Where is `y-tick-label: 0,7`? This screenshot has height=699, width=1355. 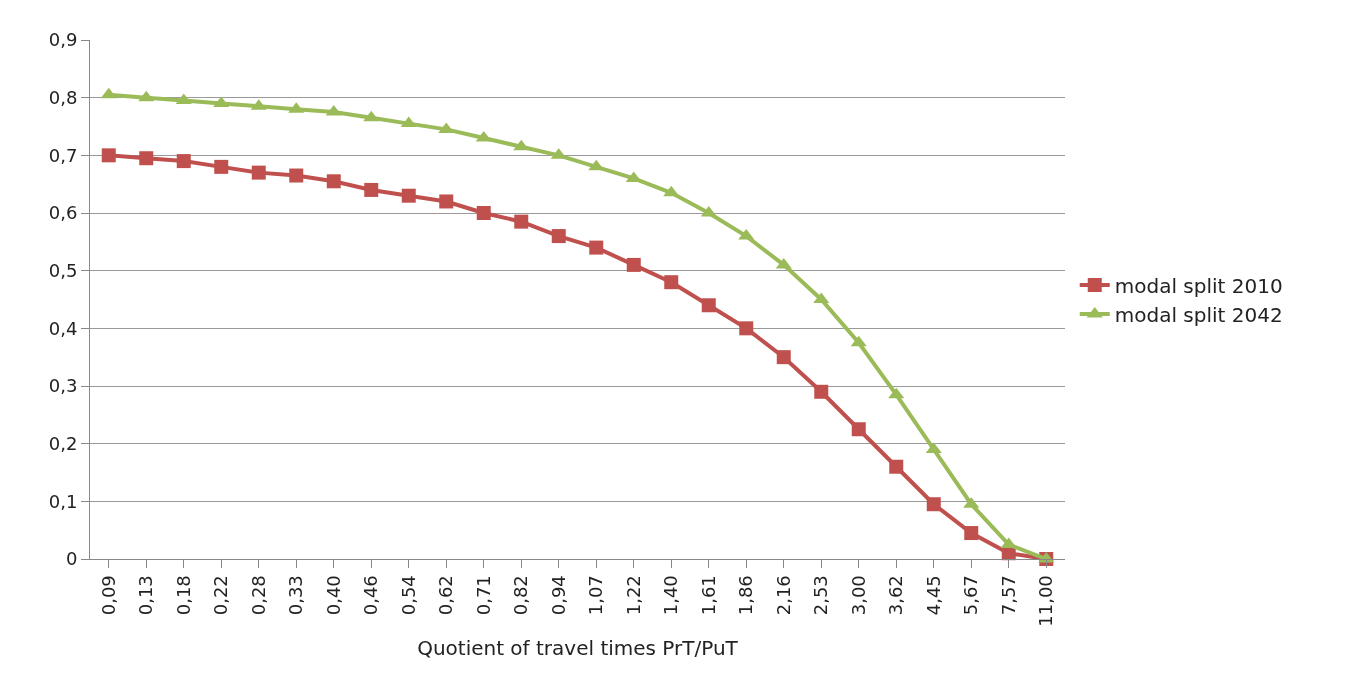
y-tick-label: 0,7 is located at coordinates (63, 155).